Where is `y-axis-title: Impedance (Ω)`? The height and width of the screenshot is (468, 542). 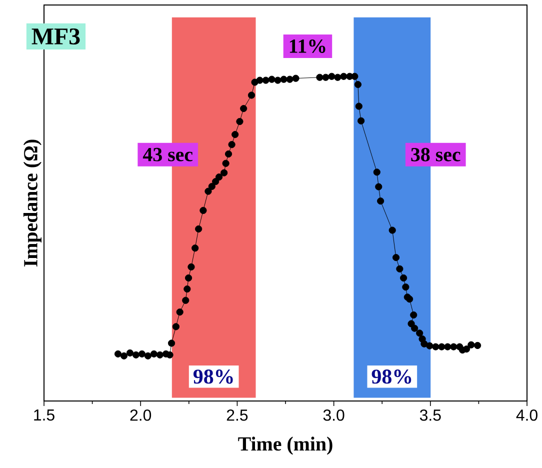
y-axis-title: Impedance (Ω) is located at coordinates (32, 203).